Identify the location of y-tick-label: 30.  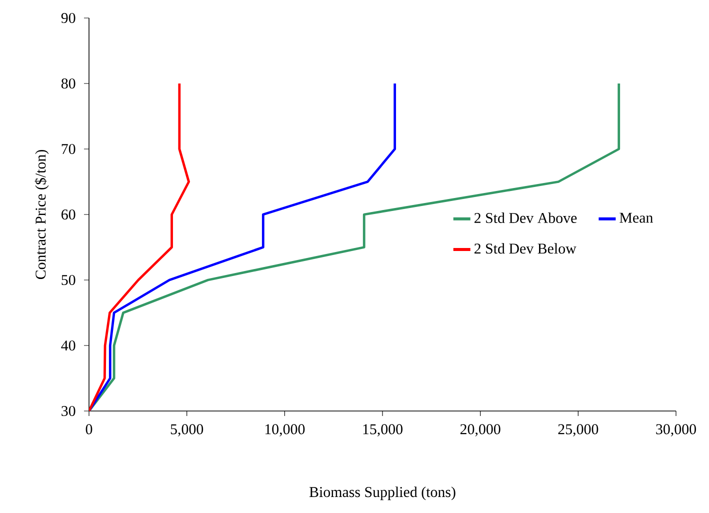
(69, 411).